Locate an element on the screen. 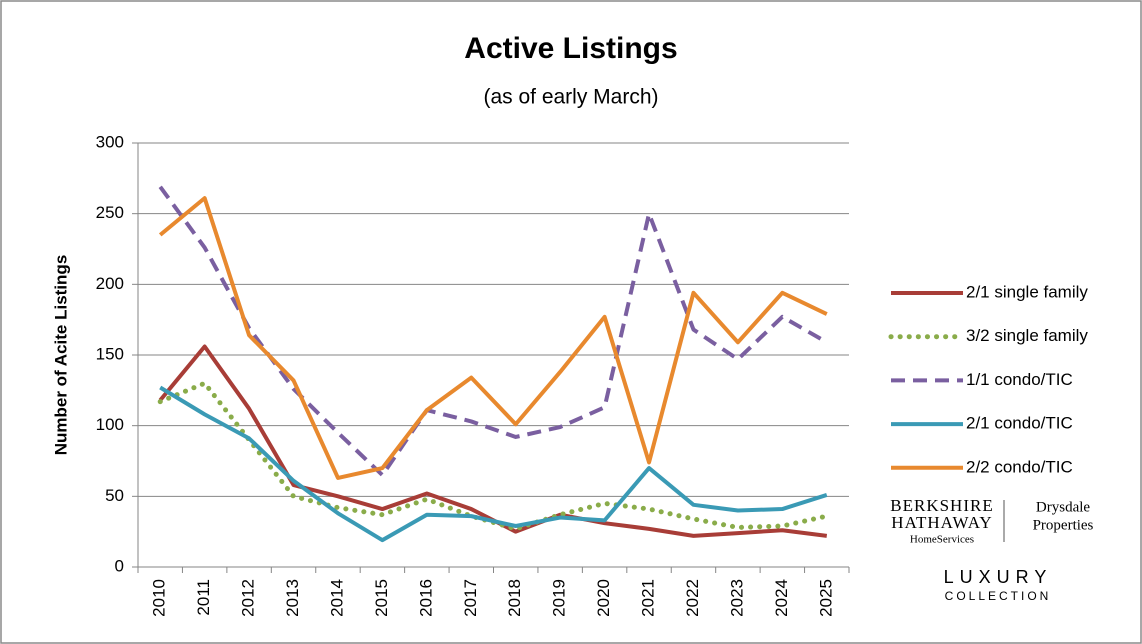 This screenshot has width=1142, height=644. x-tick-label: 2023 is located at coordinates (736, 598).